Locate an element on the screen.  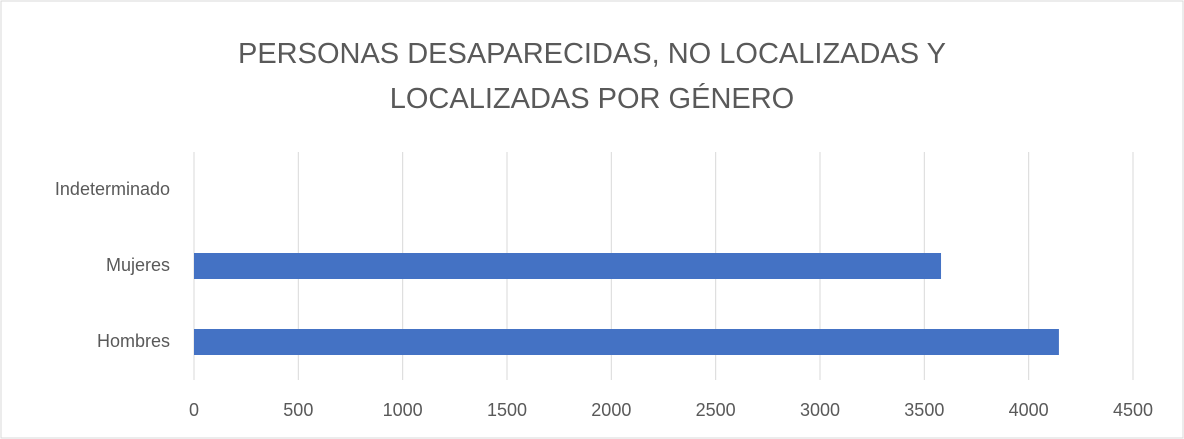
x-tick-label: 4000 is located at coordinates (1029, 410).